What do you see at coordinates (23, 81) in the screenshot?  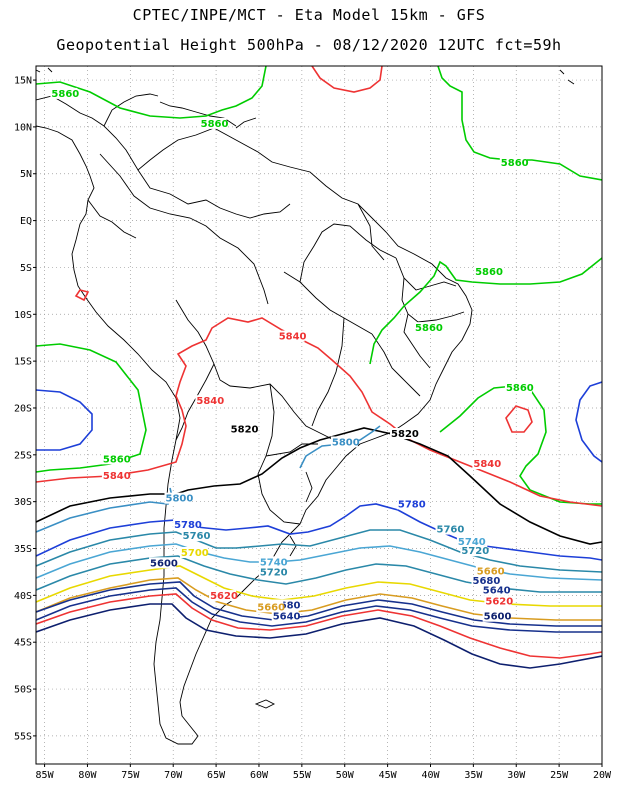 I see `lat-tick-label: 15N` at bounding box center [23, 81].